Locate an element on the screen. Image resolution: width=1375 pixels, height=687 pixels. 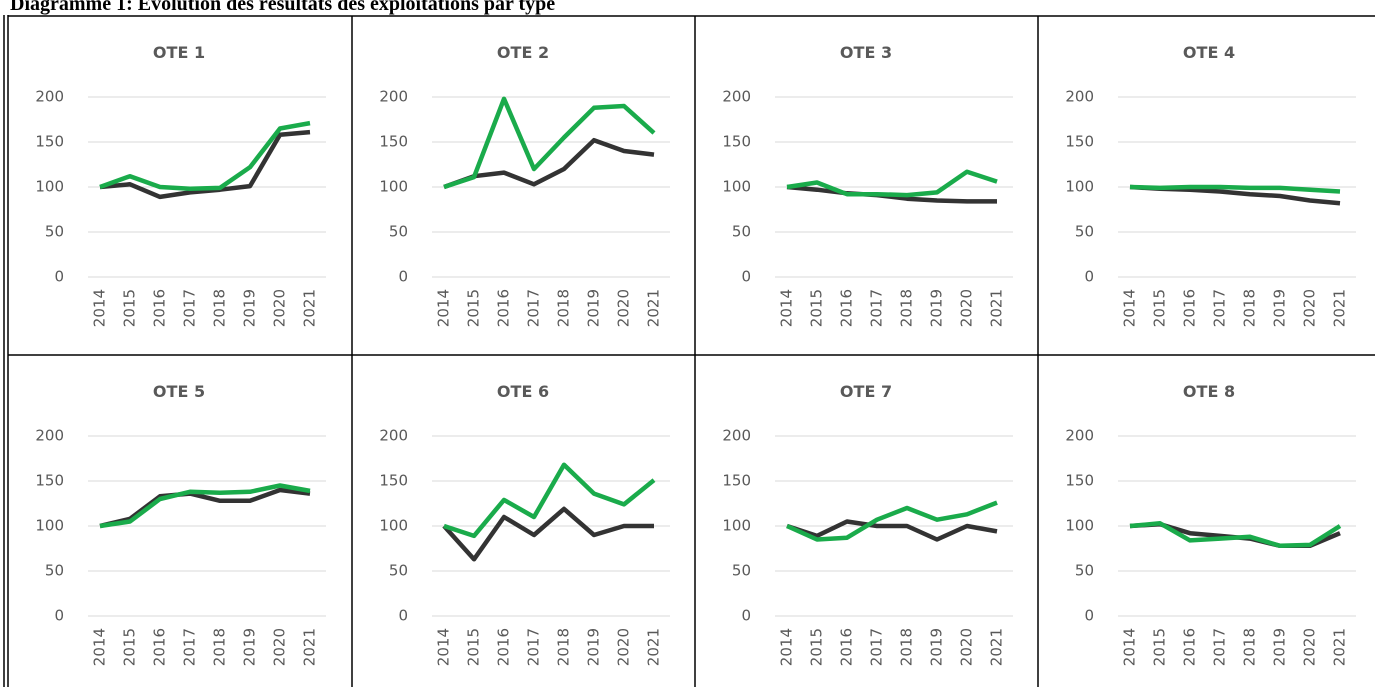
chart-title: OTE 3 is located at coordinates (866, 52).